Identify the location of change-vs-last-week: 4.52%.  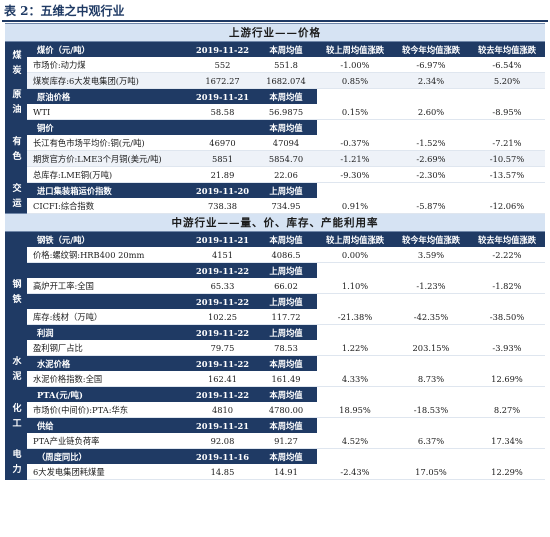
(355, 441).